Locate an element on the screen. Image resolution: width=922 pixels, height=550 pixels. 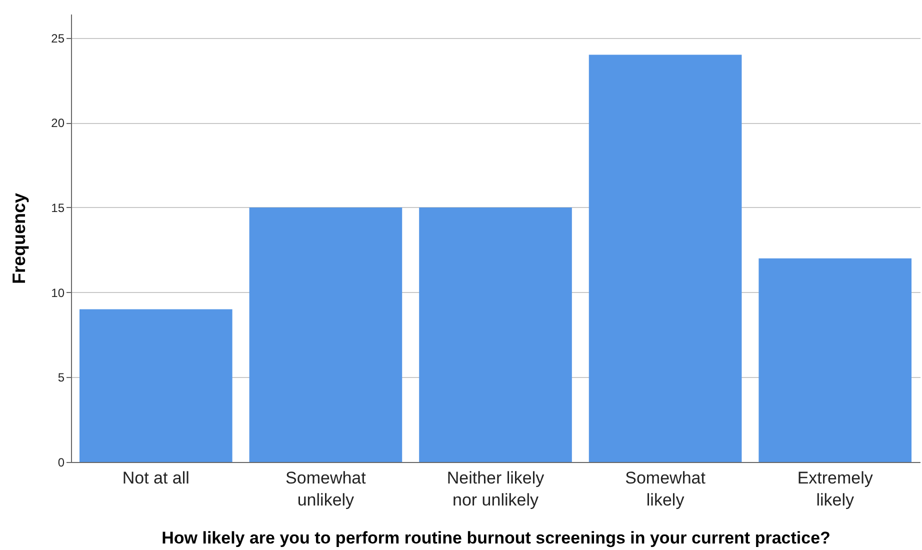
x-tick-label: Somewhat likely is located at coordinates (665, 489).